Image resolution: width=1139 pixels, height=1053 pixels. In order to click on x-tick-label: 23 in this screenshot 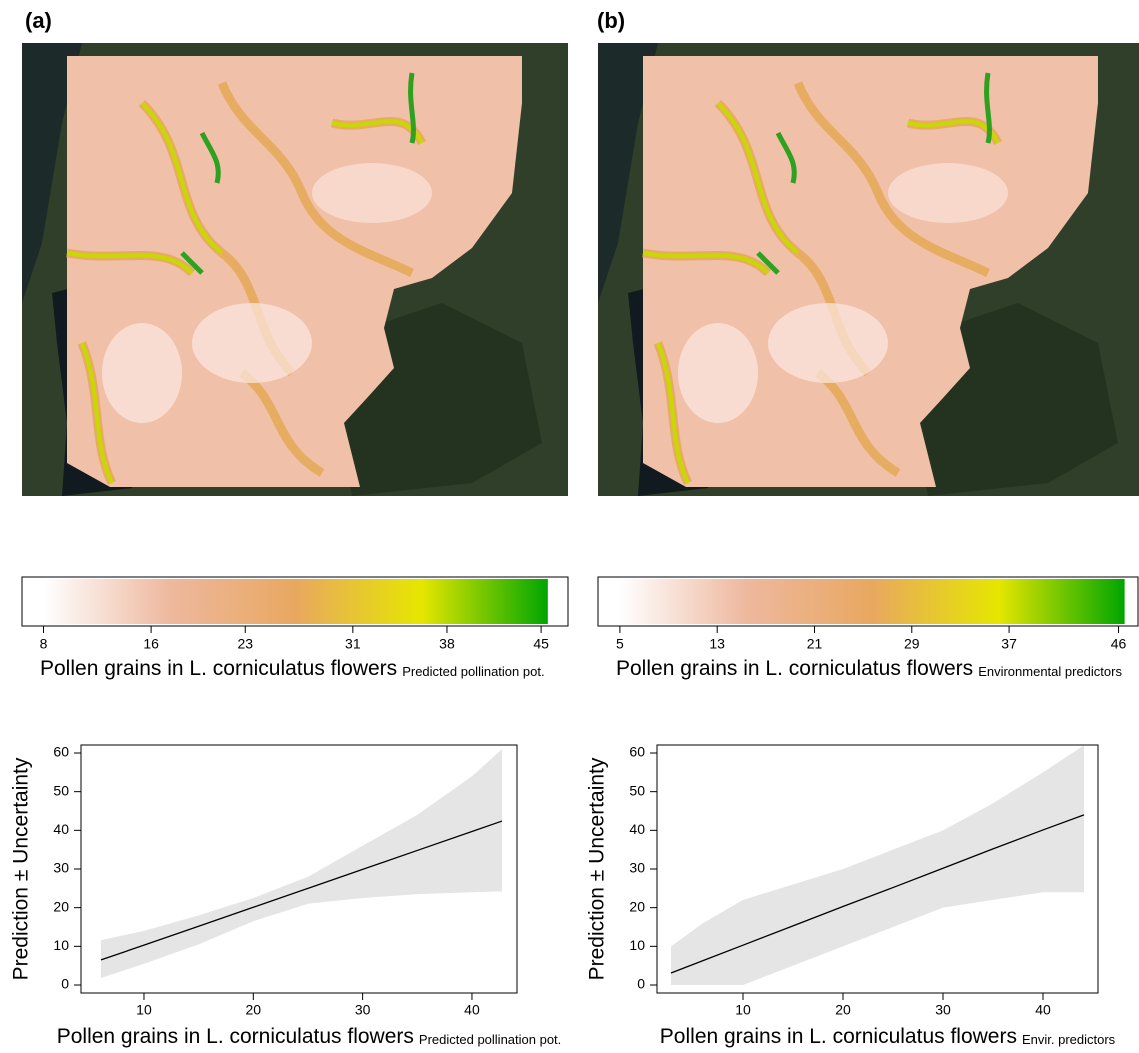, I will do `click(245, 644)`.